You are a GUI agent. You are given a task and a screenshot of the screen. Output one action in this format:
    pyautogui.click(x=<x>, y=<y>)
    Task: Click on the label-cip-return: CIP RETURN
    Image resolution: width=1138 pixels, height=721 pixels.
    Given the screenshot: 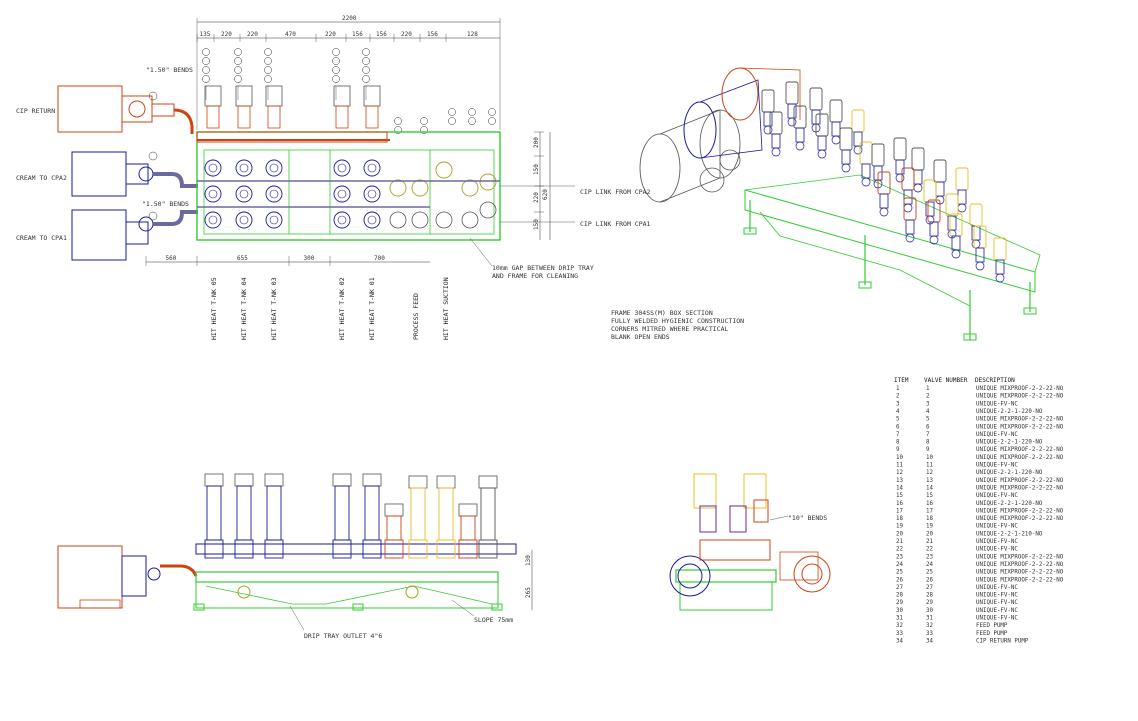 What is the action you would take?
    pyautogui.click(x=35, y=111)
    